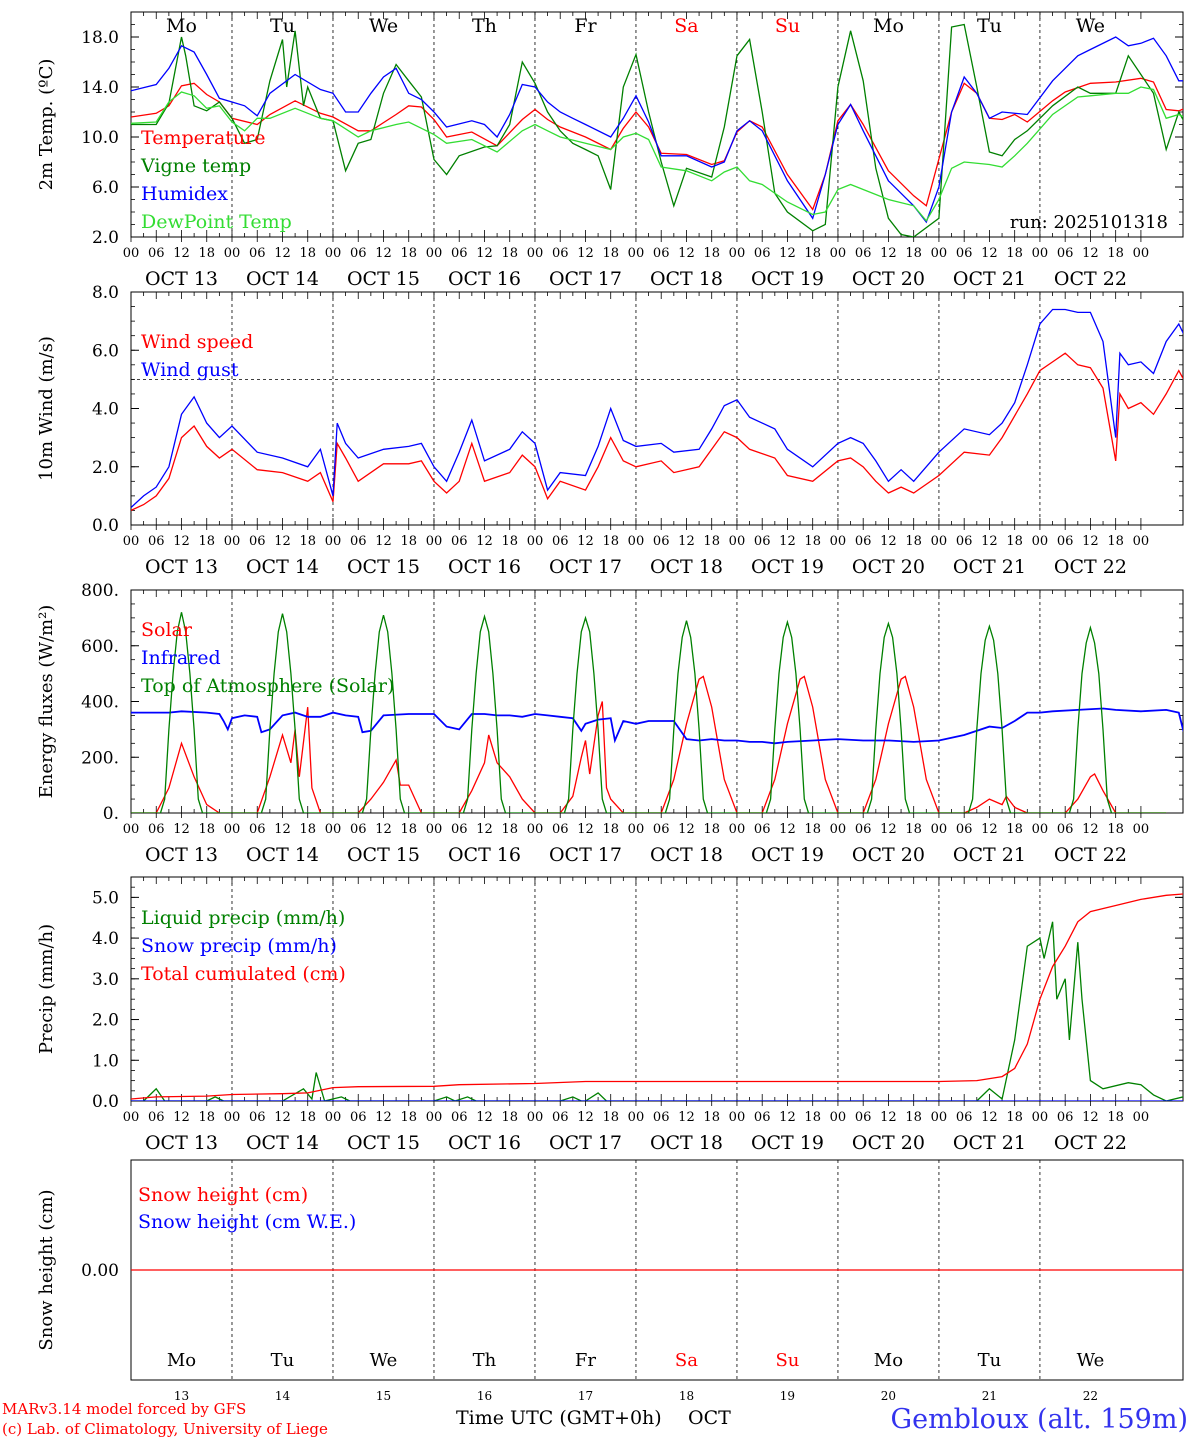  I want to click on date-label: OCT 20, so click(888, 567).